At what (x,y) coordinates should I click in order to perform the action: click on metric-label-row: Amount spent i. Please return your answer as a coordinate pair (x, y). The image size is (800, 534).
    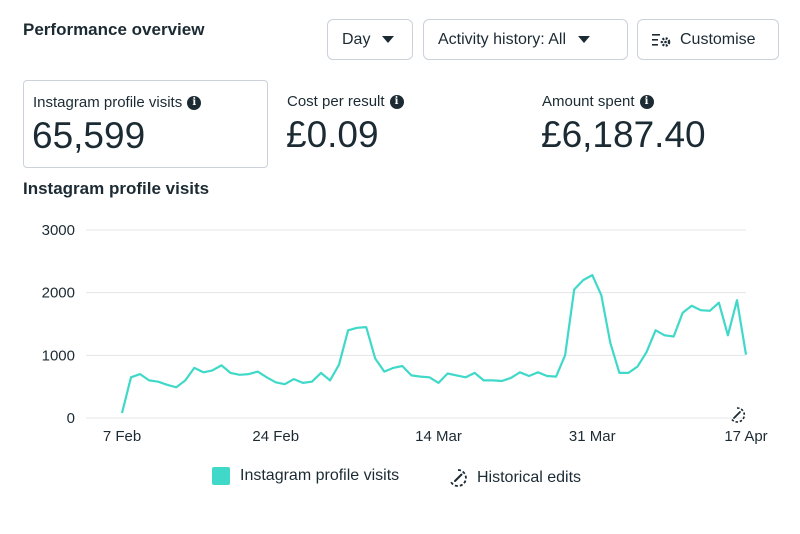
    Looking at the image, I should click on (598, 101).